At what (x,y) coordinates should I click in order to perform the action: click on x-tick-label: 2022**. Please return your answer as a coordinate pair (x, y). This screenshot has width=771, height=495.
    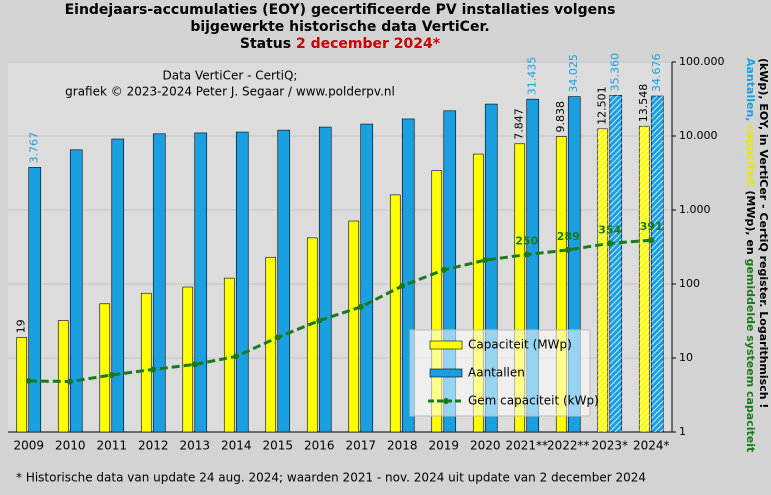
    Looking at the image, I should click on (568, 446).